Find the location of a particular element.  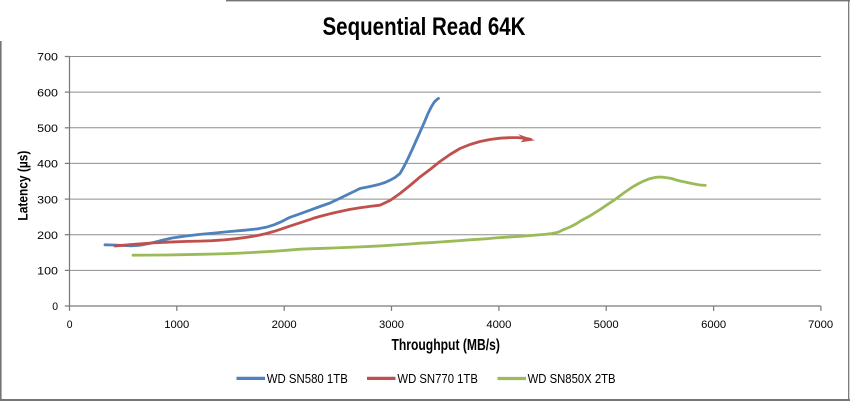

svg-text: WD SN580 1TB is located at coordinates (307, 378).